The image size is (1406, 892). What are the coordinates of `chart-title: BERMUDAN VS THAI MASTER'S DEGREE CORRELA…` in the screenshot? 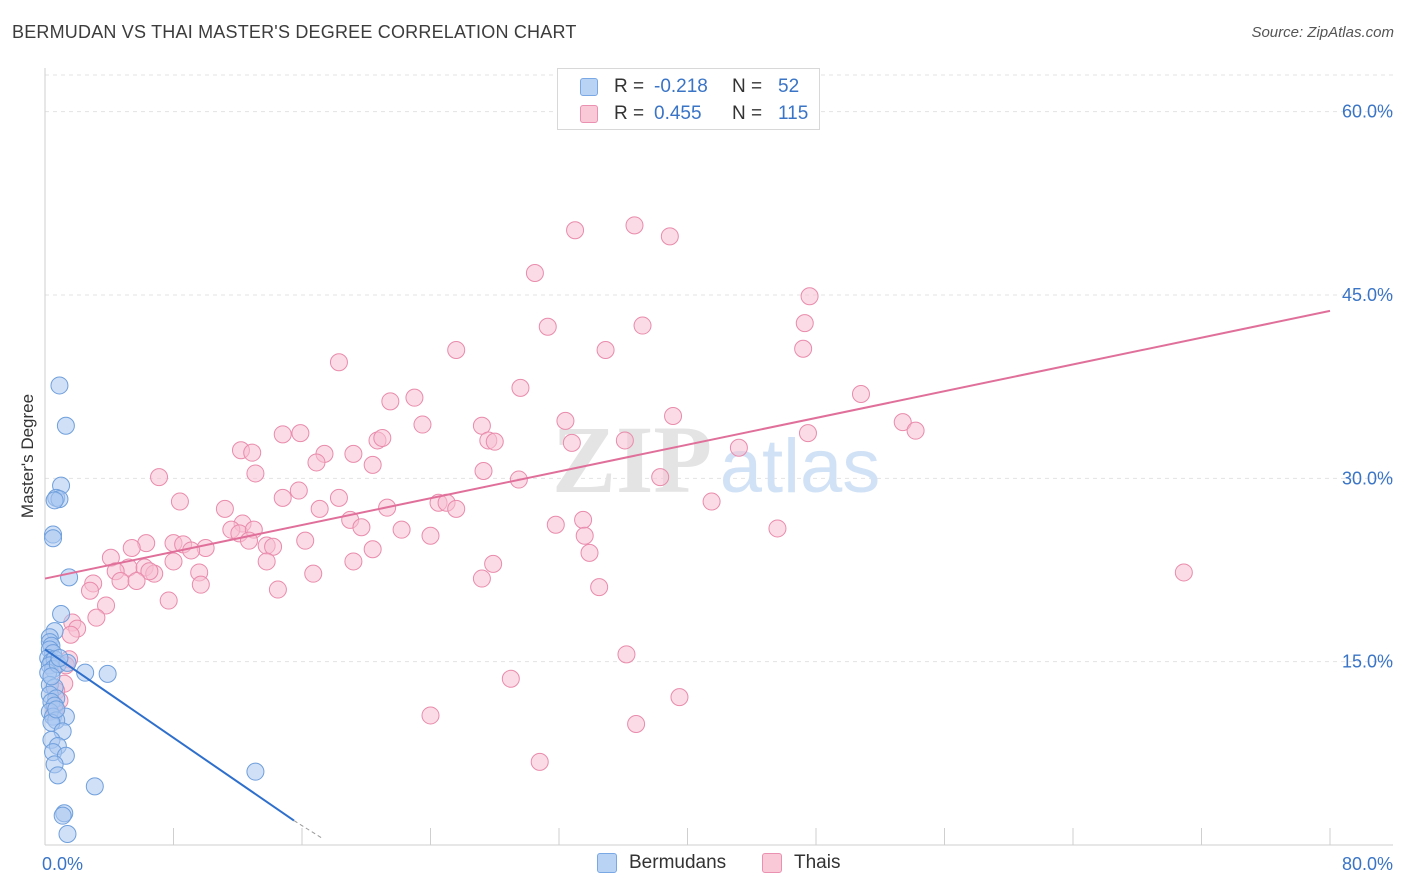 It's located at (294, 32).